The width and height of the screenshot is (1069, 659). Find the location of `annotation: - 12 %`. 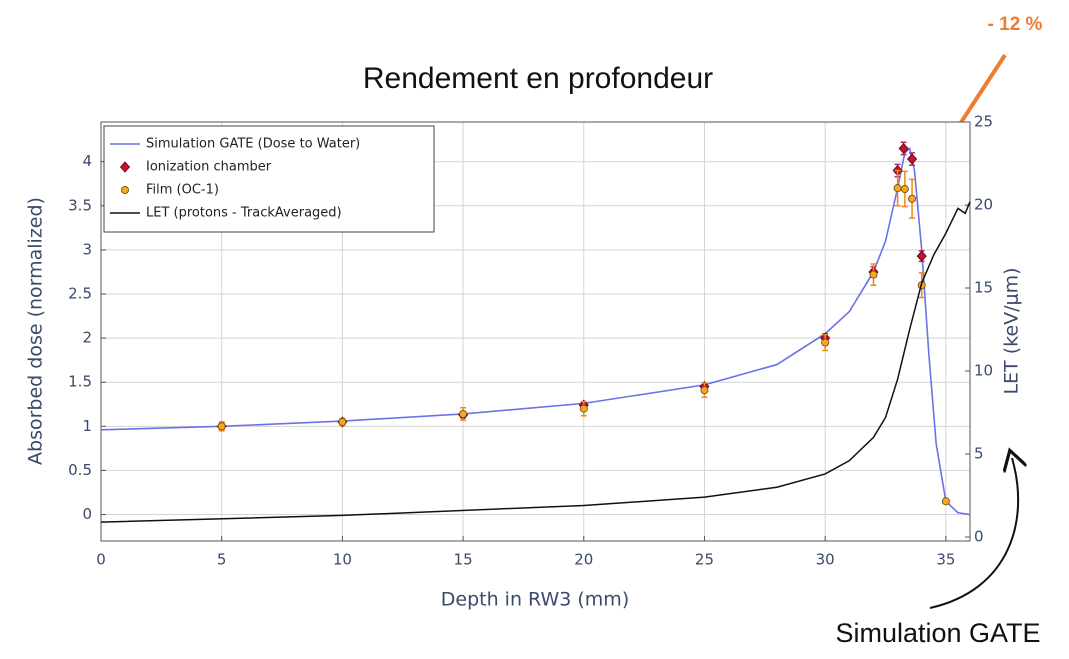

annotation: - 12 % is located at coordinates (1015, 24).